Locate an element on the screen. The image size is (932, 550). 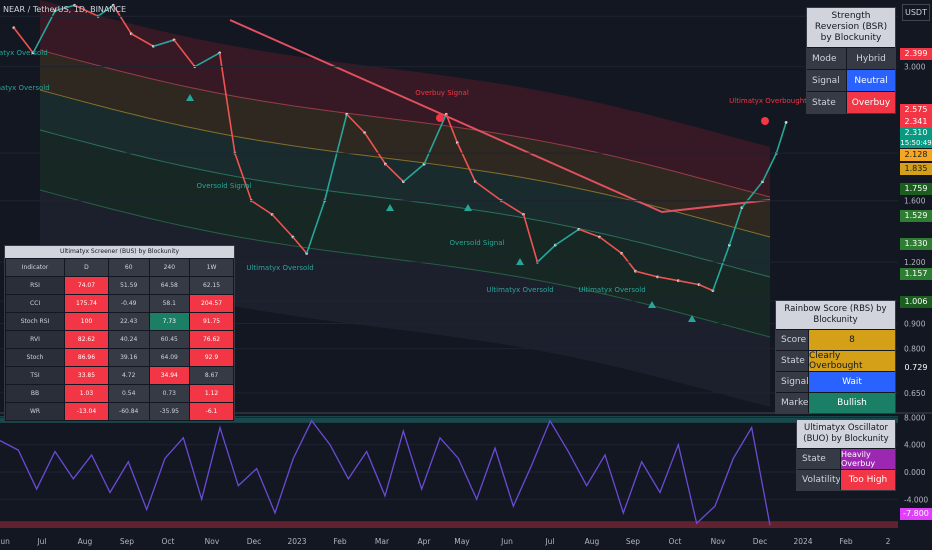
screener-row-stoch: Stoch 86.96 39.16 64.09 92.9 is located at coordinates (119, 357).